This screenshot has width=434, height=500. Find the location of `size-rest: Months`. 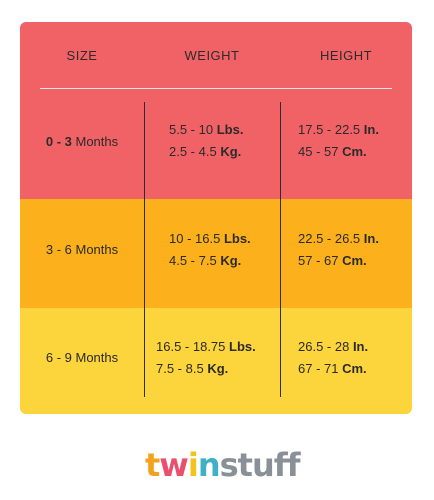

size-rest: Months is located at coordinates (95, 141).